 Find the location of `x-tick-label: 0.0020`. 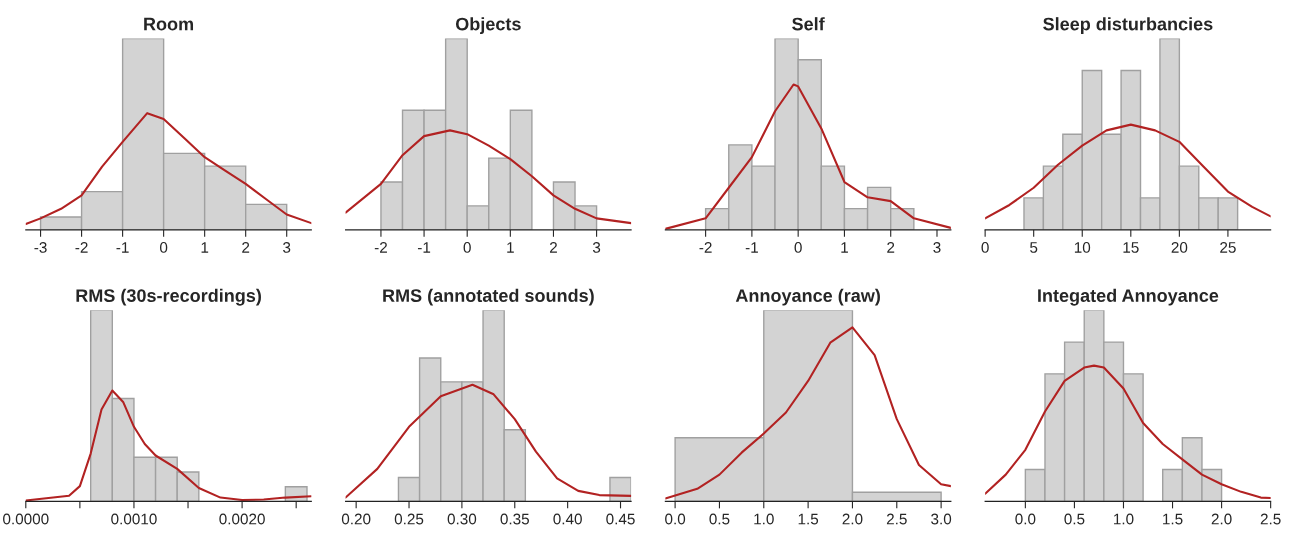

x-tick-label: 0.0020 is located at coordinates (242, 519).